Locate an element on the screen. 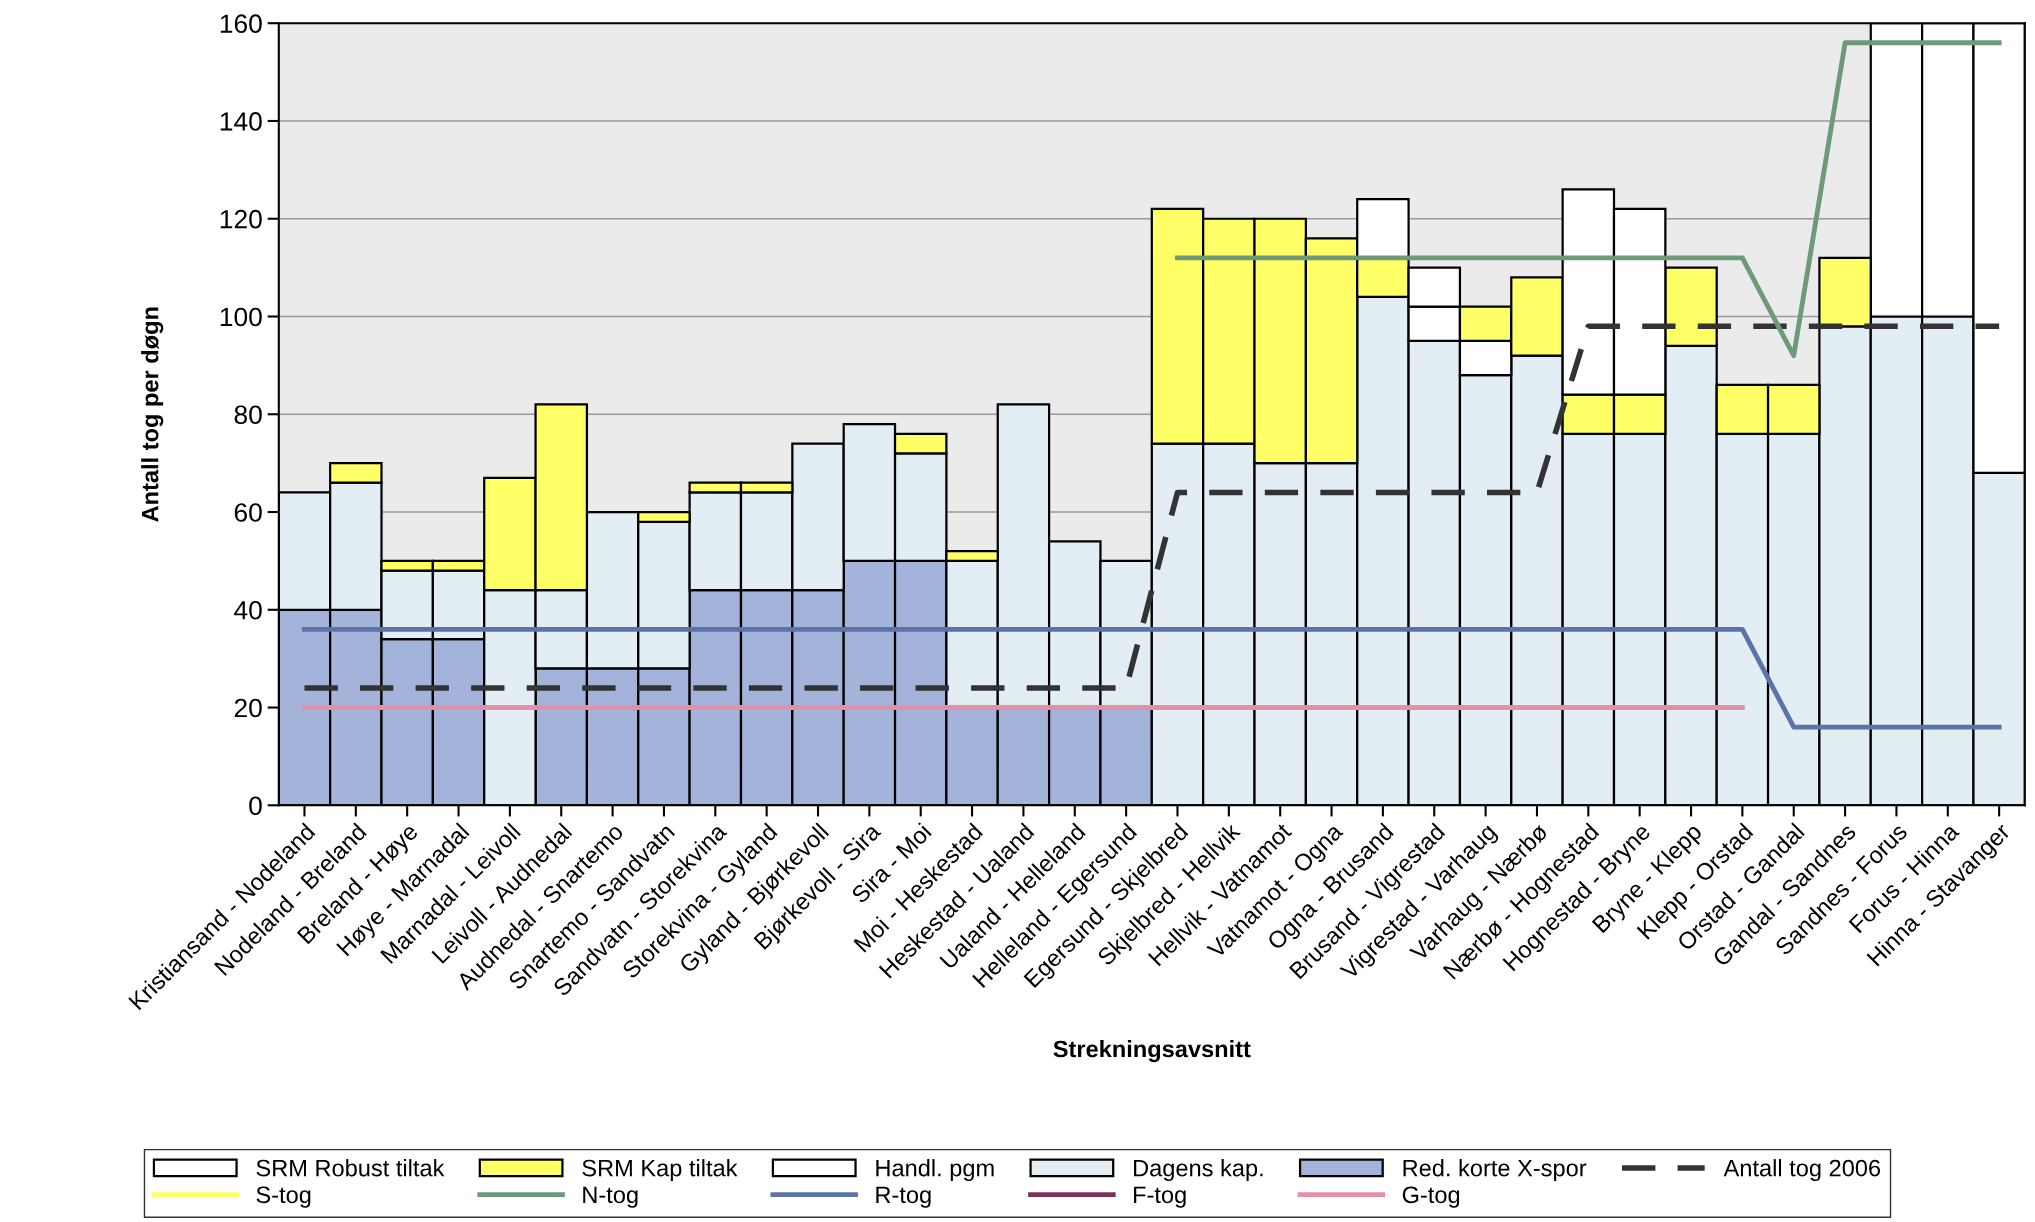  y-tick-label: 100 is located at coordinates (241, 317).